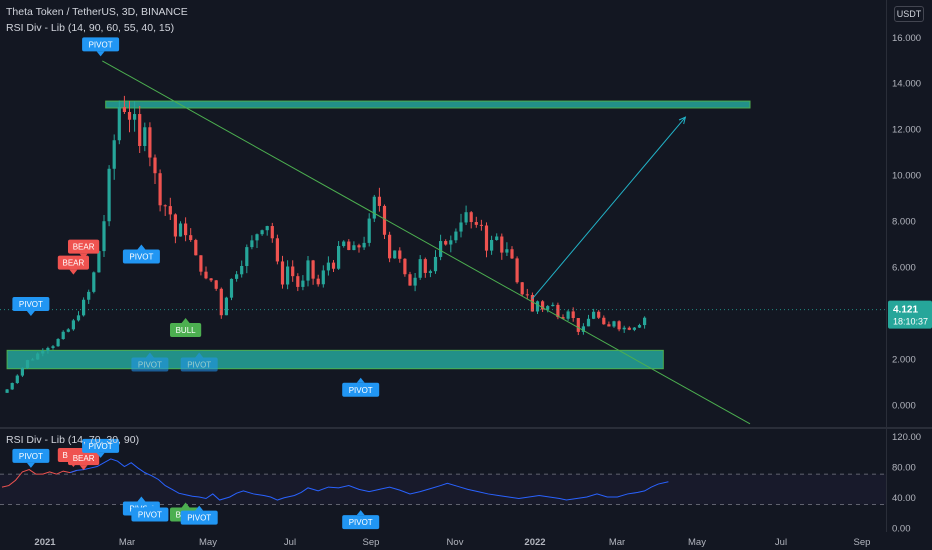 The image size is (932, 550). Describe the element at coordinates (452, 542) in the screenshot. I see `time-axis: 2021 Mar May Jul Sep Nov 2022 Mar May Jul Sep` at that location.